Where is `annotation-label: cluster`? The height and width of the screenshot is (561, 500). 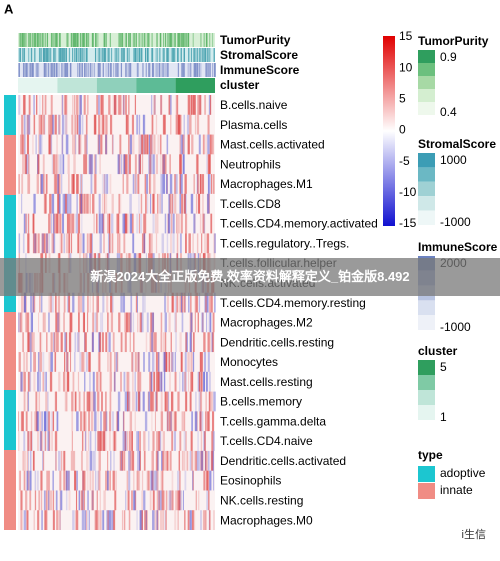
annotation-label: cluster is located at coordinates (240, 85).